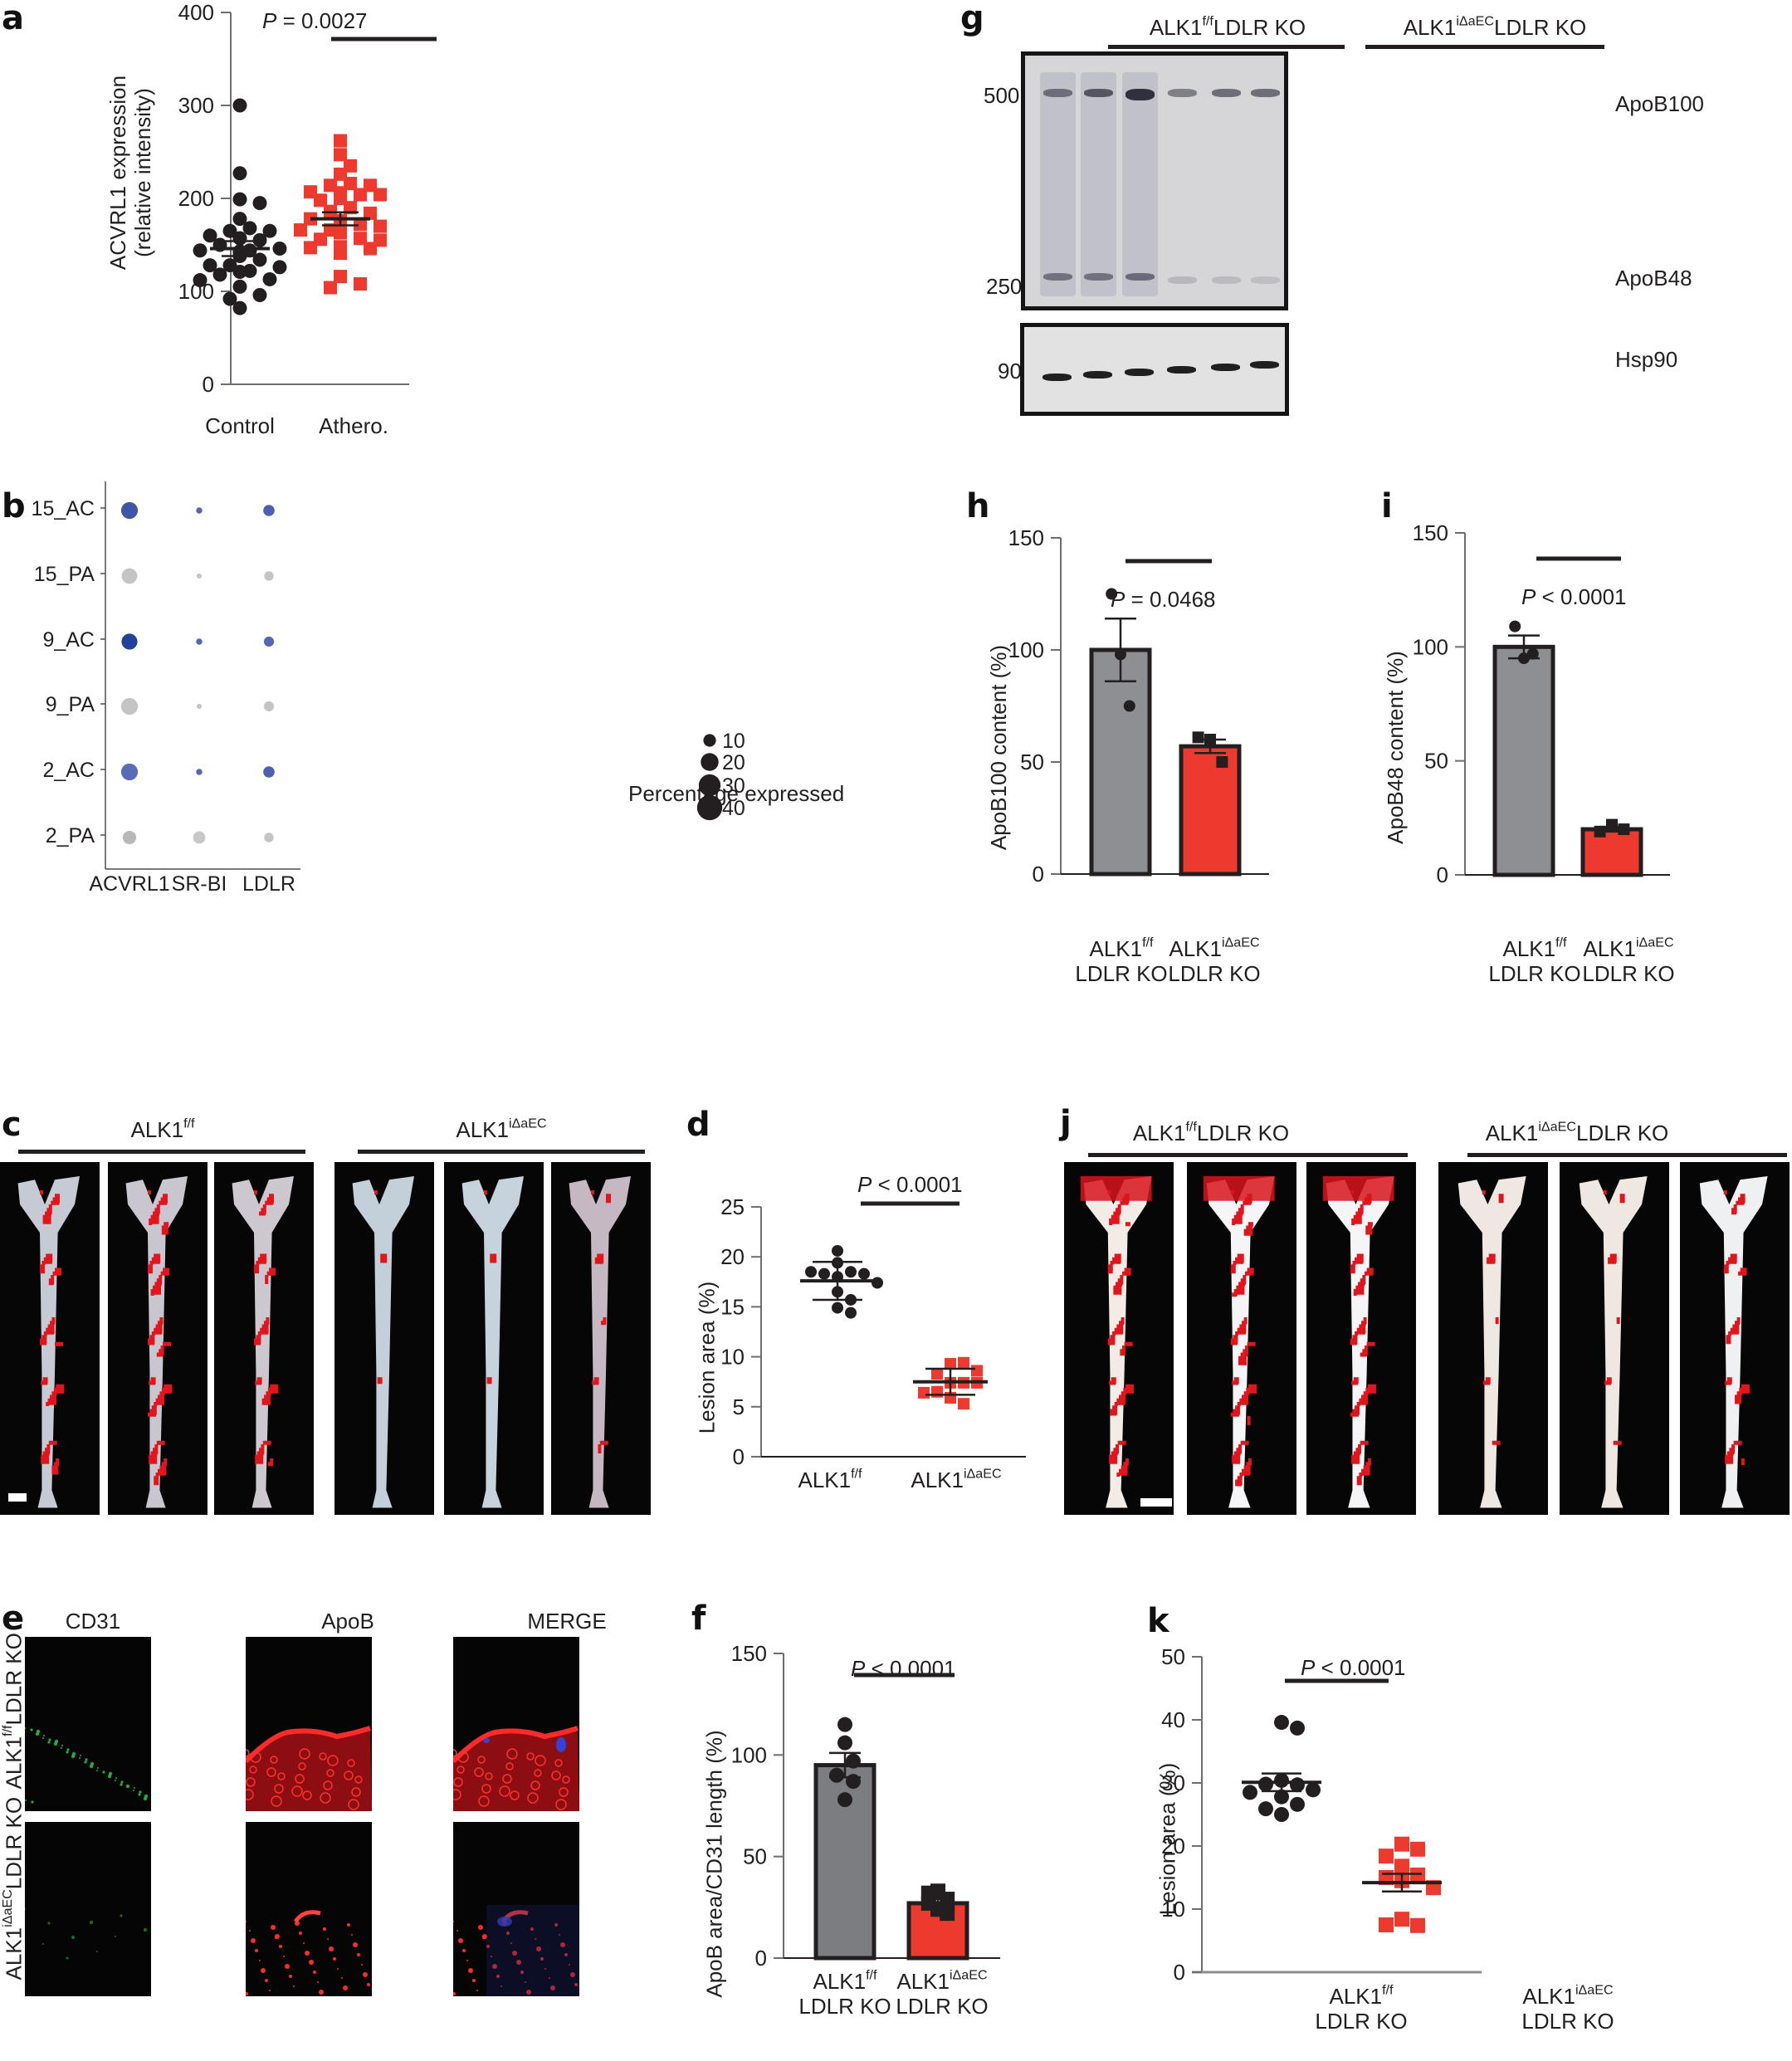 The height and width of the screenshot is (2061, 1792). Describe the element at coordinates (240, 425) in the screenshot. I see `panel-a-xlabel-control: Control` at that location.